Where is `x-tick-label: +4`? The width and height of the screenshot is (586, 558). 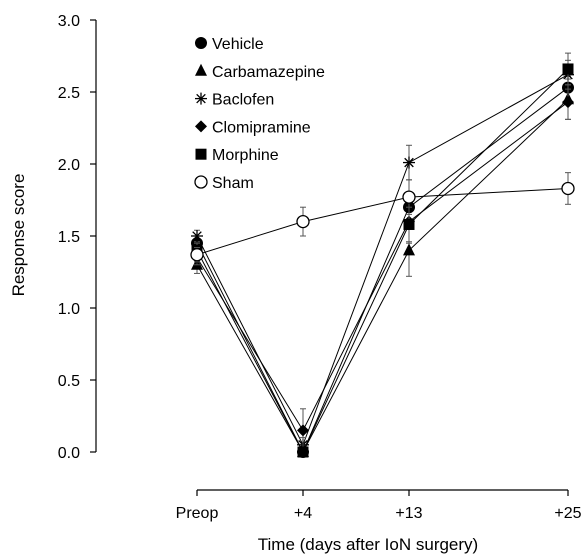
x-tick-label: +4 is located at coordinates (303, 513).